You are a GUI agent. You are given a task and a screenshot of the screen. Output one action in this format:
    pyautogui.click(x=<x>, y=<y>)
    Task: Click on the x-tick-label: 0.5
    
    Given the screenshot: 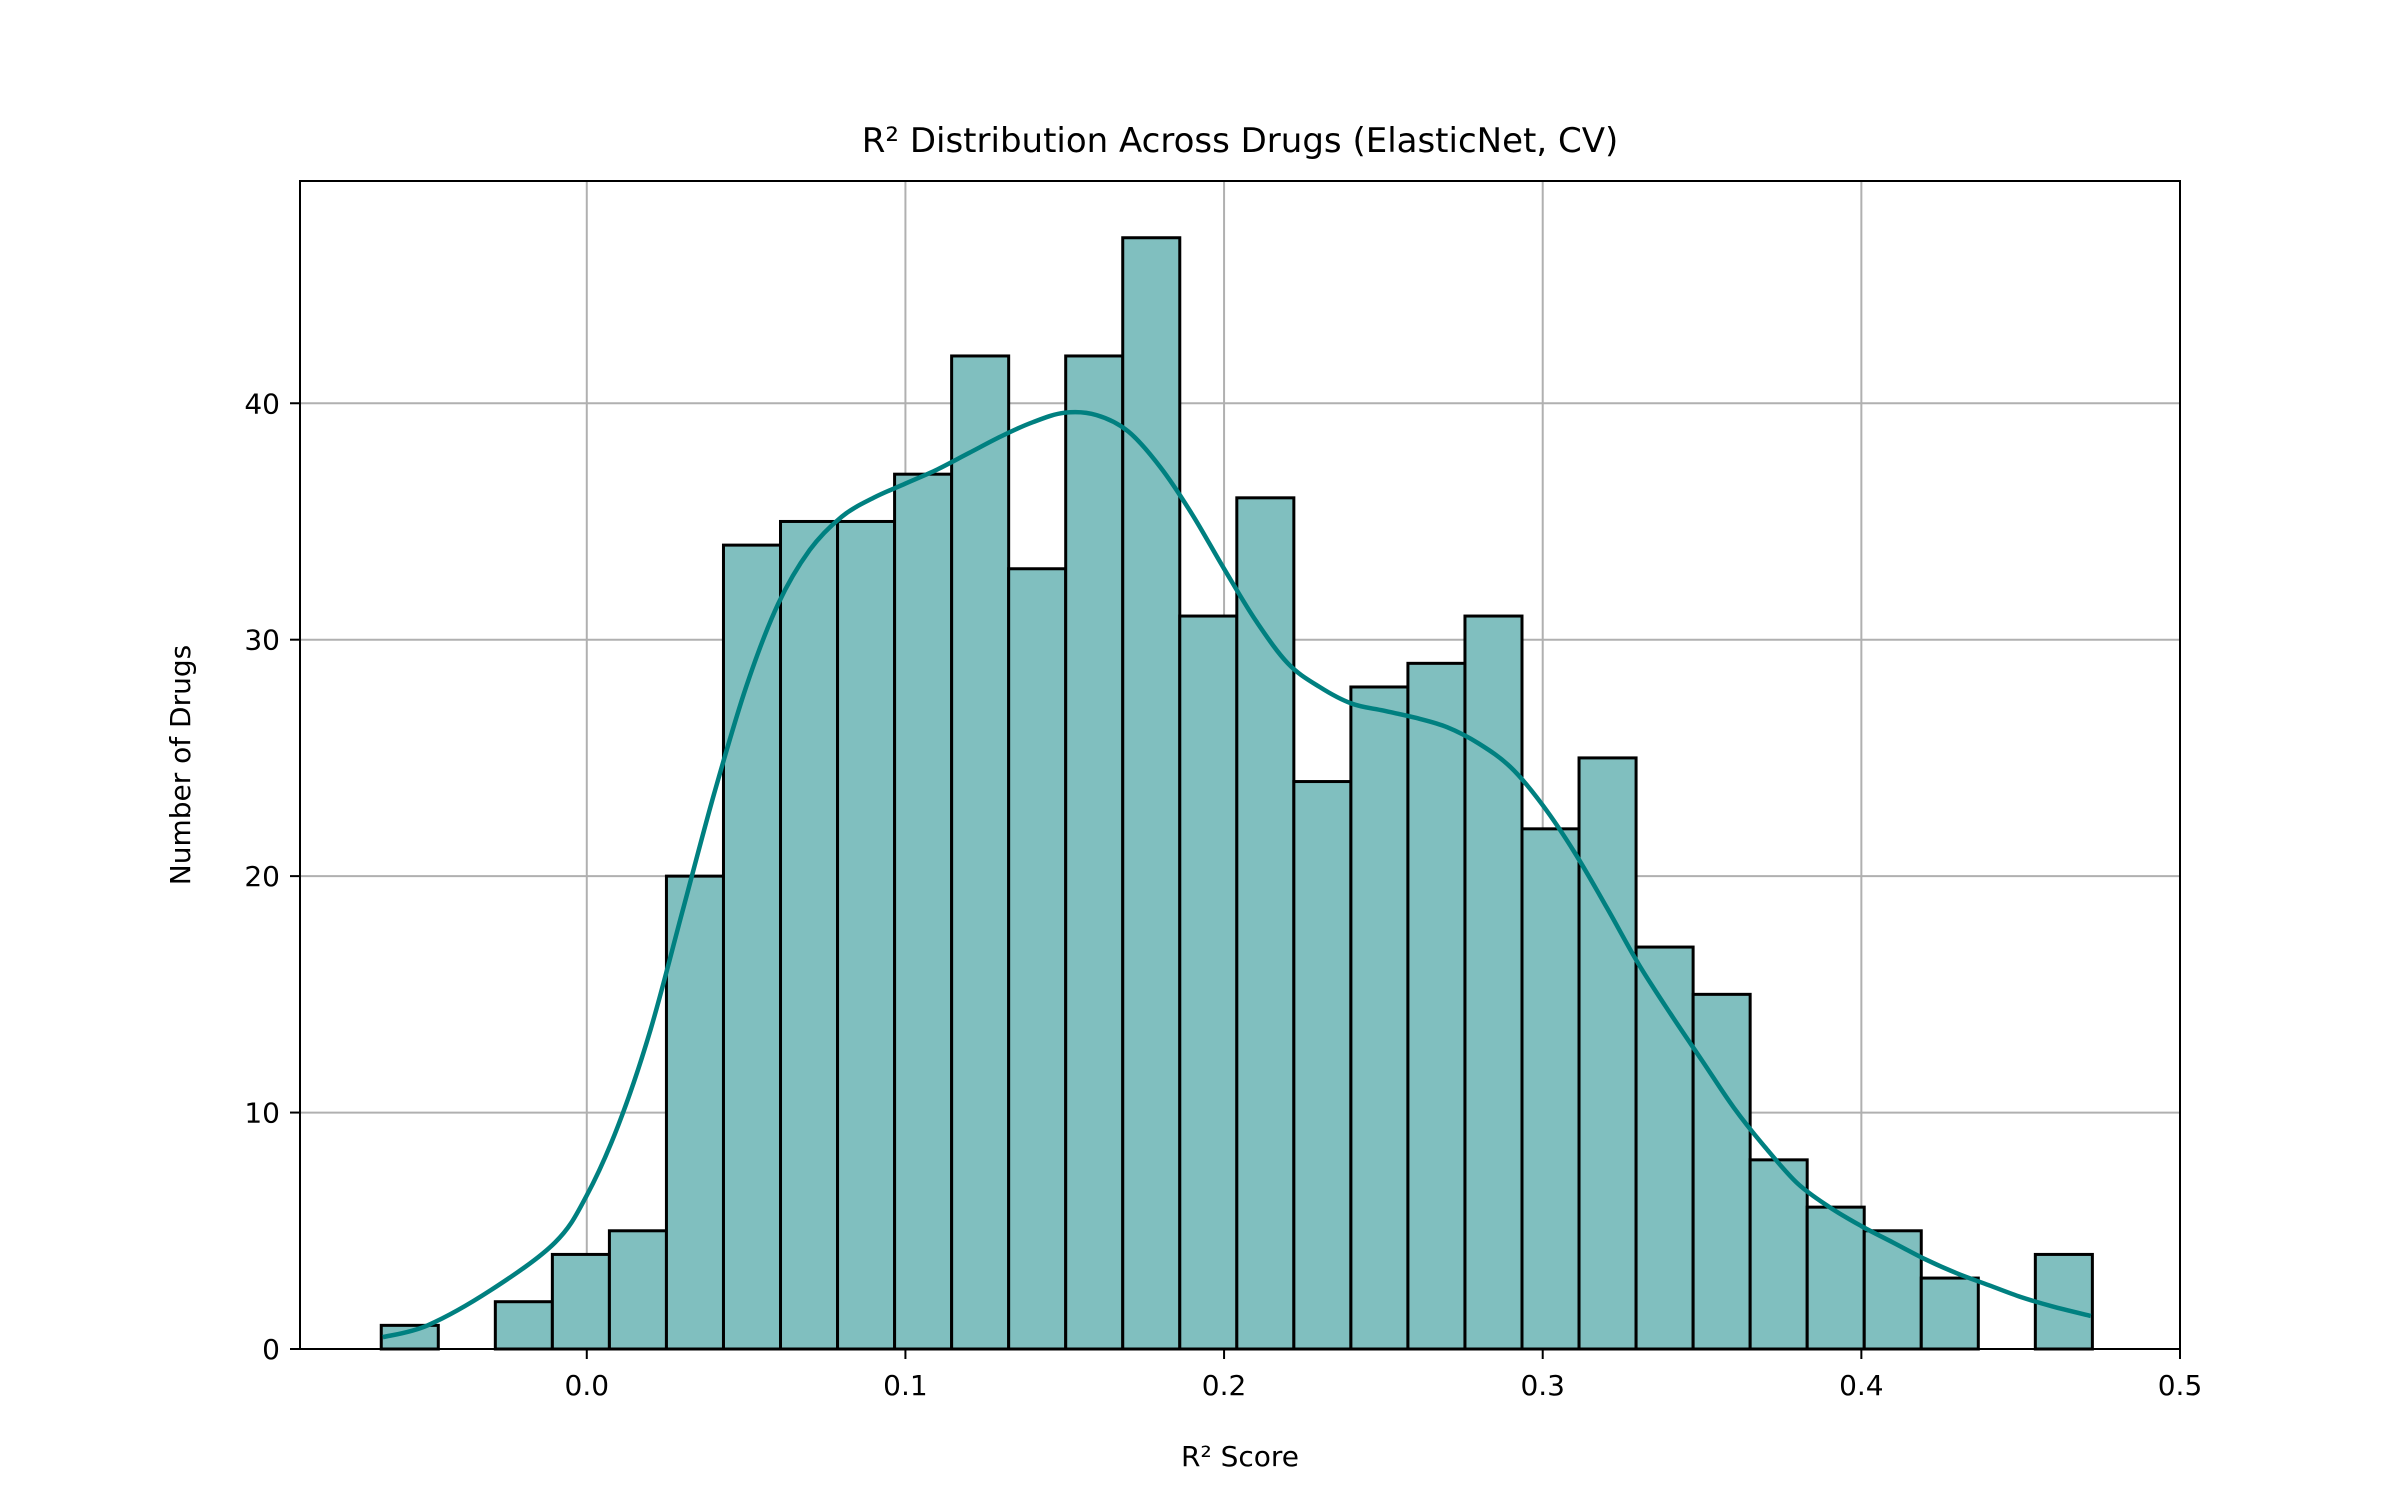 What is the action you would take?
    pyautogui.click(x=2180, y=1385)
    